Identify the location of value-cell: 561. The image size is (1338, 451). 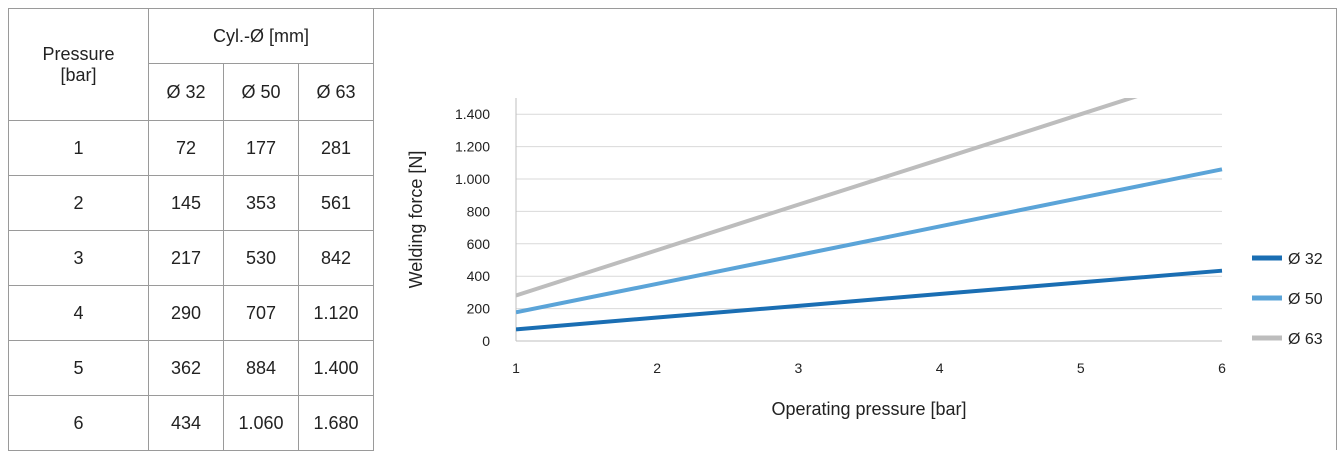
(336, 203).